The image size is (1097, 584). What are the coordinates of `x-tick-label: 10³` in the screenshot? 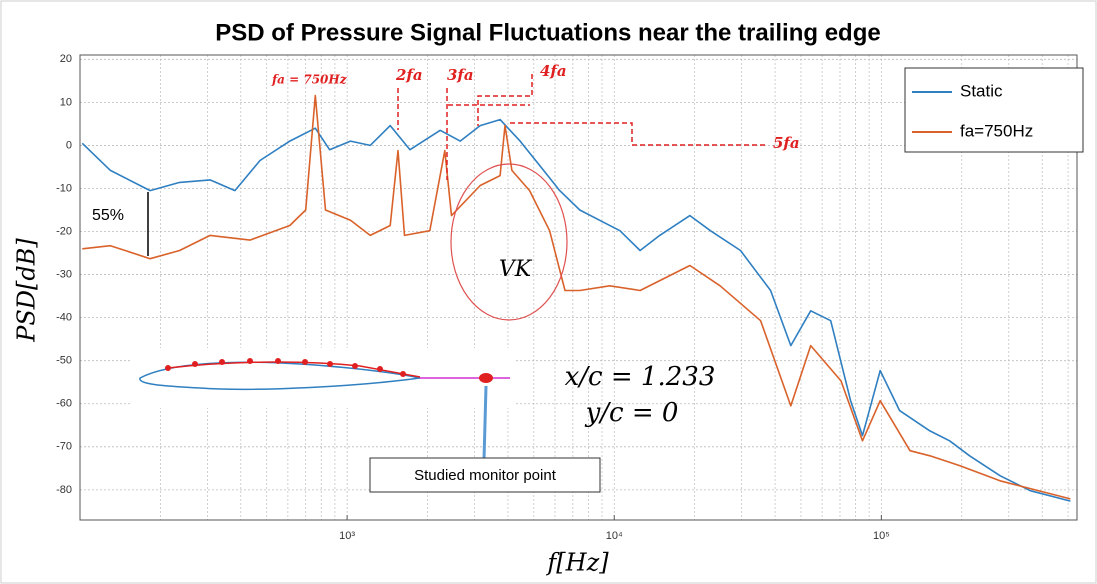 It's located at (347, 536).